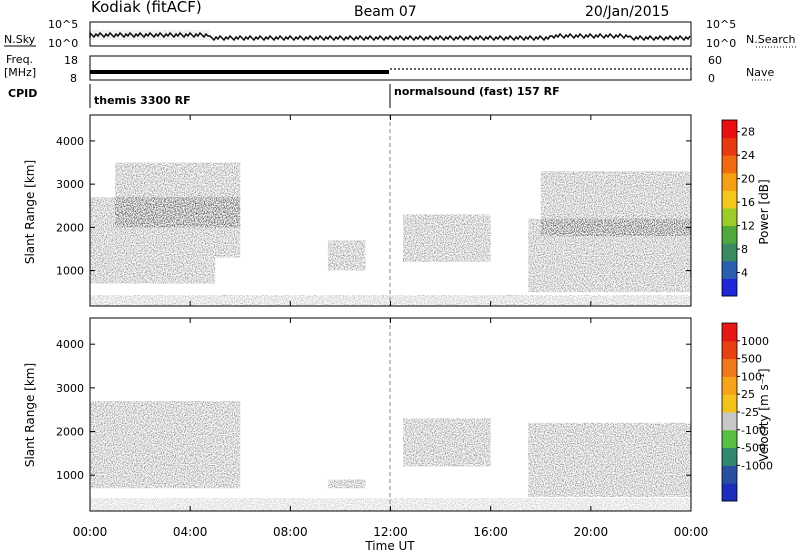 This screenshot has width=800, height=554. I want to click on power-colorbar-label: Power [dB], so click(764, 211).